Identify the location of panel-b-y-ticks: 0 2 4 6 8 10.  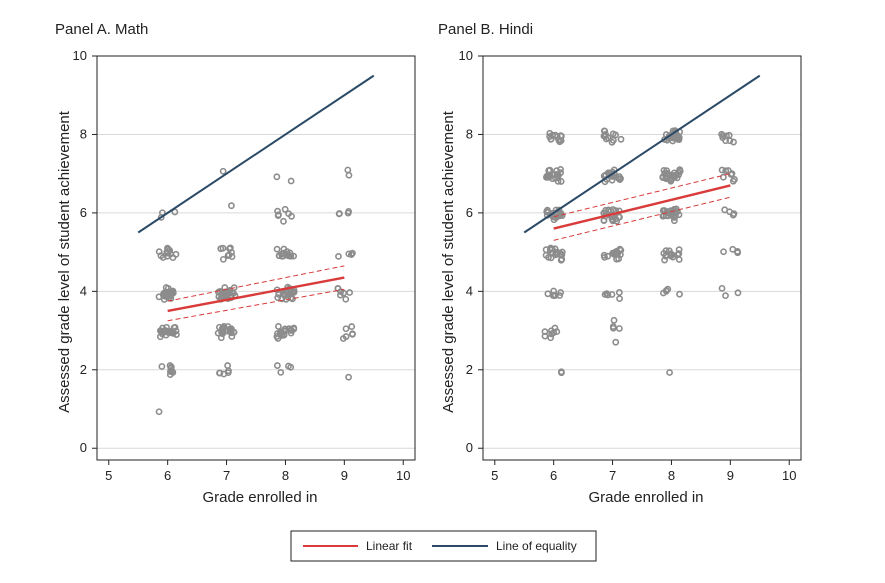
(471, 251).